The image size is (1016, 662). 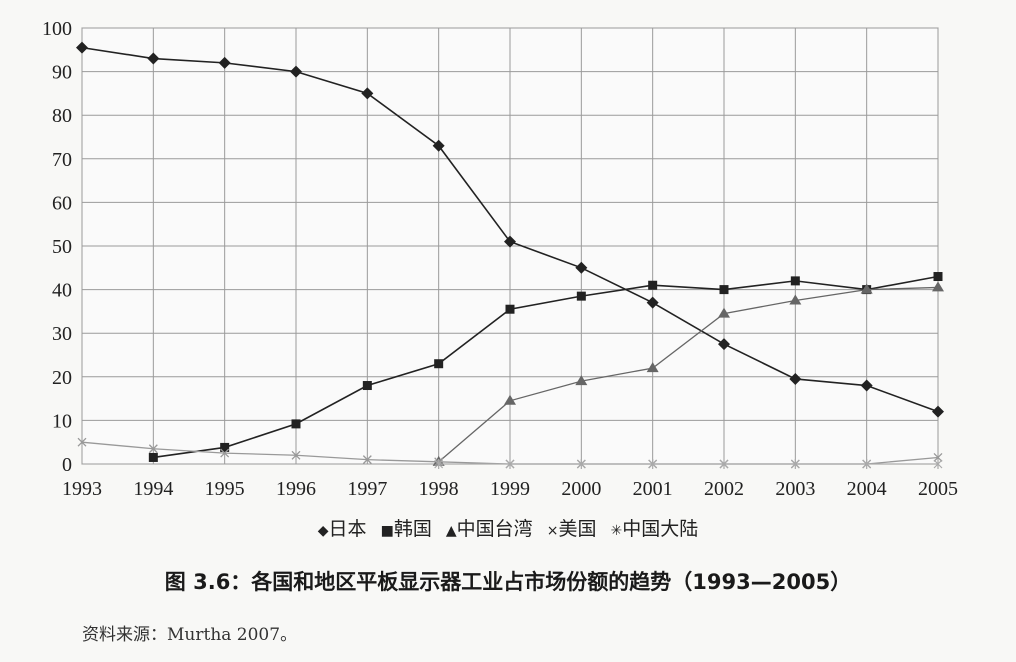 What do you see at coordinates (153, 489) in the screenshot?
I see `x-tick-label: 1994` at bounding box center [153, 489].